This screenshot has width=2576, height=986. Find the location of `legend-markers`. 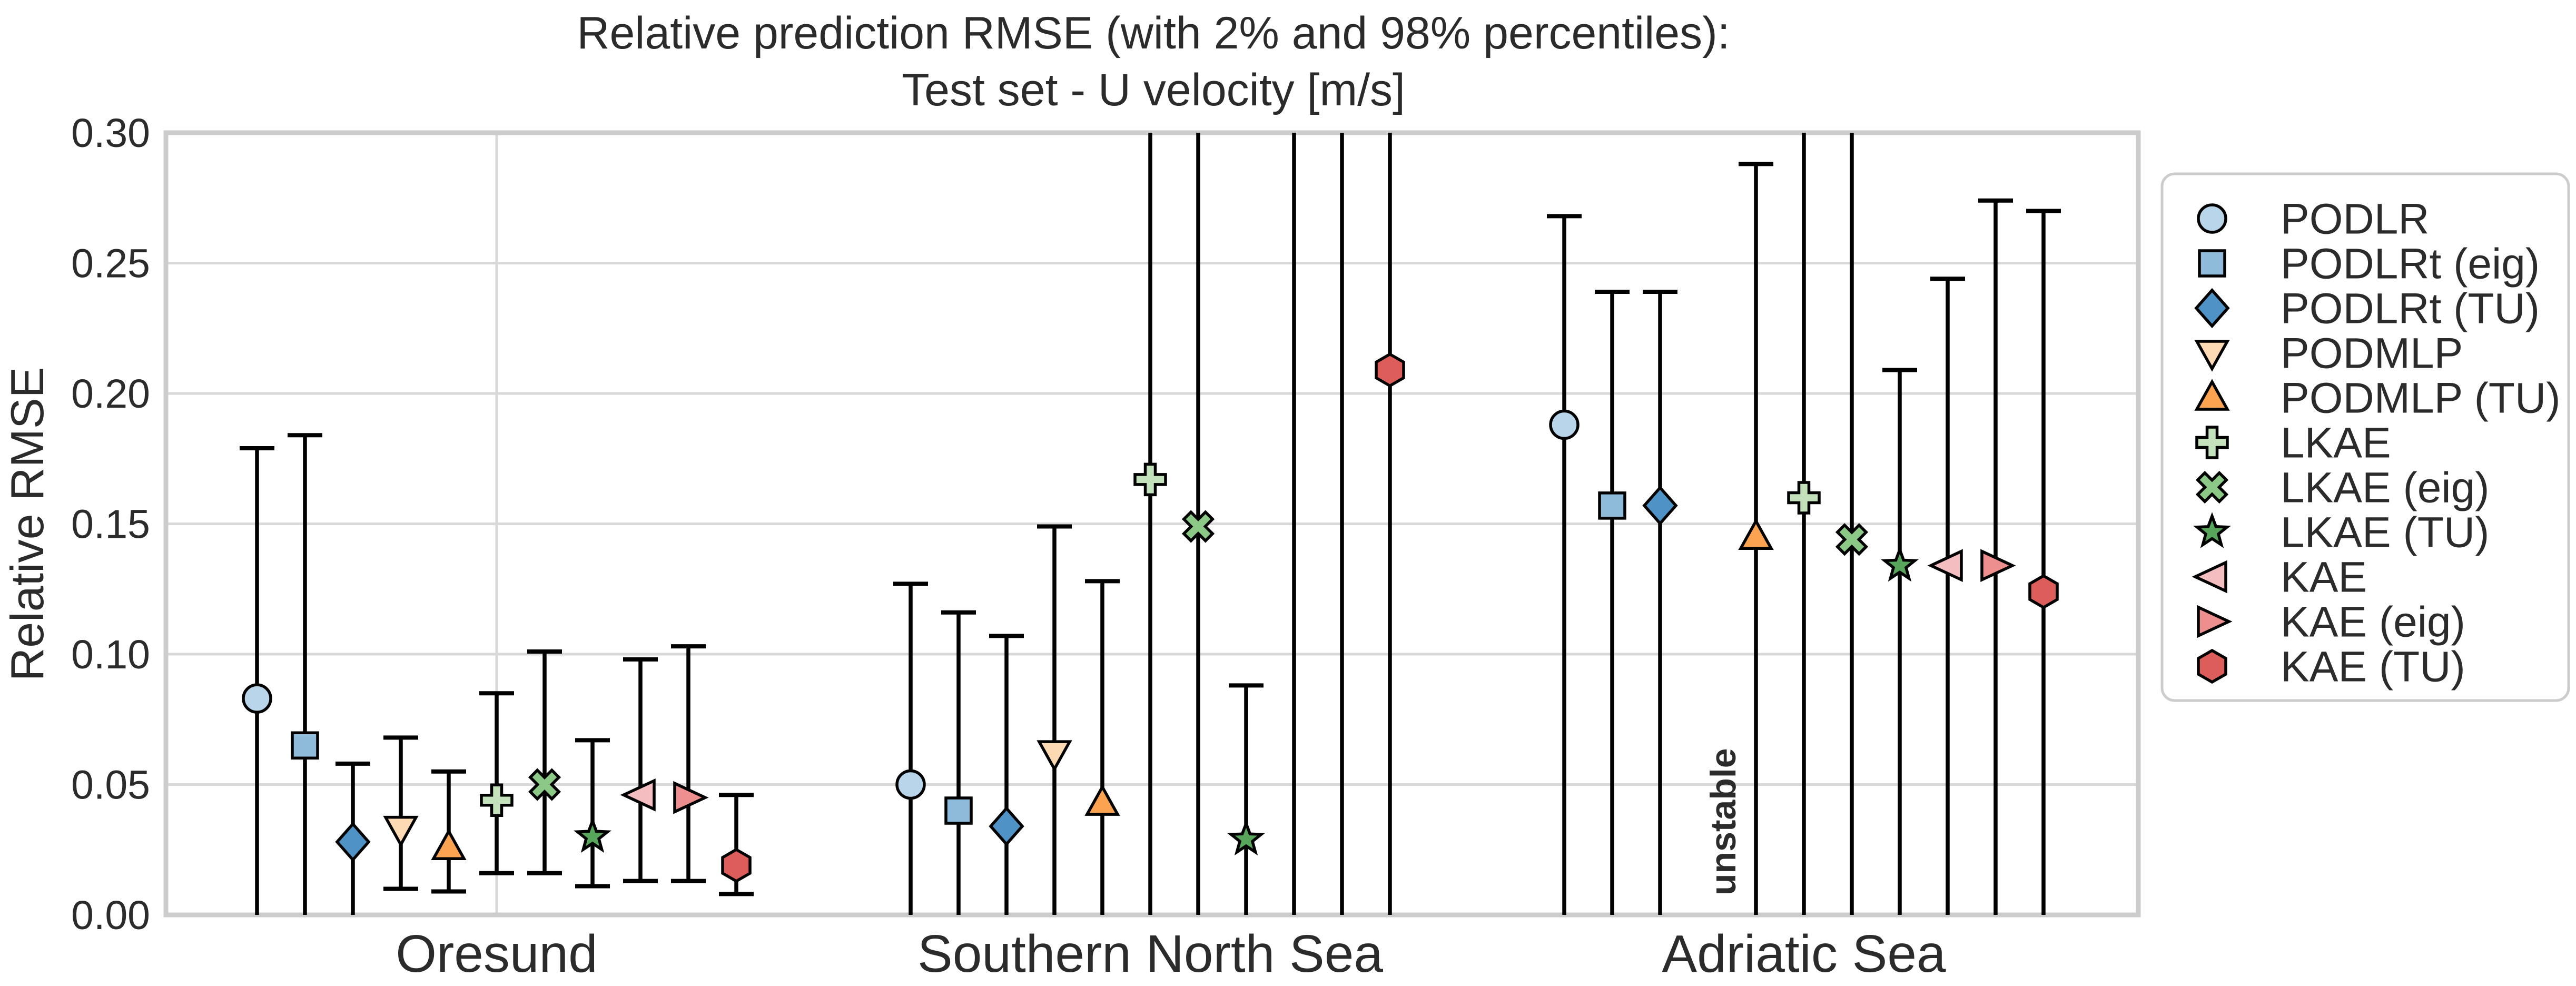

legend-markers is located at coordinates (2212, 443).